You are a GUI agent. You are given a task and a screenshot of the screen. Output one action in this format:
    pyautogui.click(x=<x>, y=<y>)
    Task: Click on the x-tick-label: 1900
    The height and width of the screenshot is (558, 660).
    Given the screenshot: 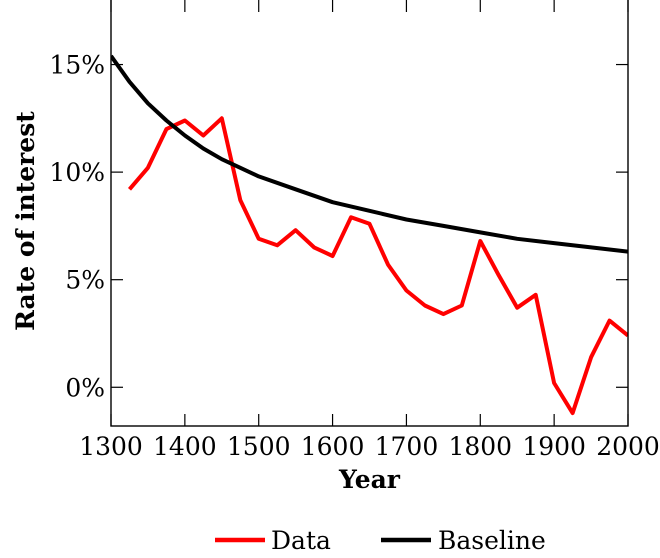 What is the action you would take?
    pyautogui.click(x=554, y=446)
    